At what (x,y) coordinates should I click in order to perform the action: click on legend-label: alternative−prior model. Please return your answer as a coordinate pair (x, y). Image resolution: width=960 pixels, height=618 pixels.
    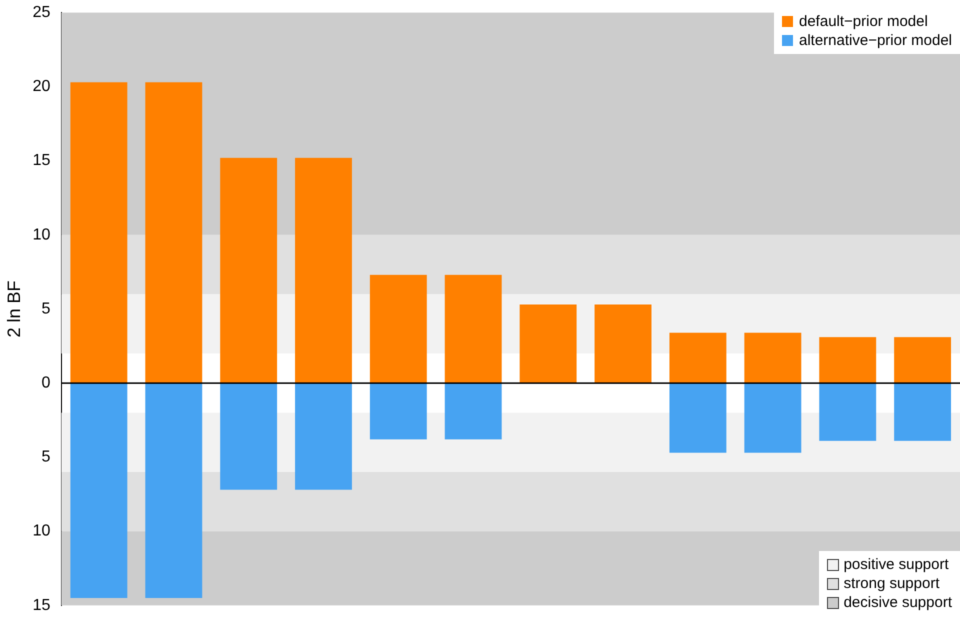
    Looking at the image, I should click on (875, 40).